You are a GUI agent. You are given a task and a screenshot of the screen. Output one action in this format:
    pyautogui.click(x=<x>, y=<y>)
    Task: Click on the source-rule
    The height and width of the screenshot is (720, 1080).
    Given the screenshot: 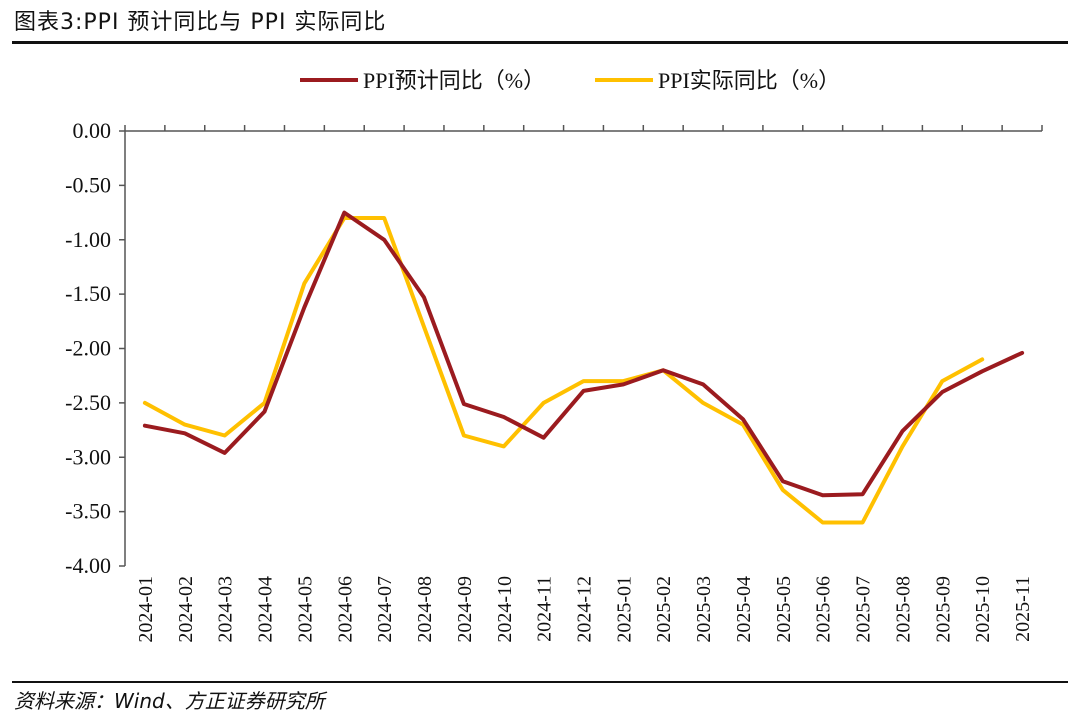 What is the action you would take?
    pyautogui.click(x=540, y=682)
    